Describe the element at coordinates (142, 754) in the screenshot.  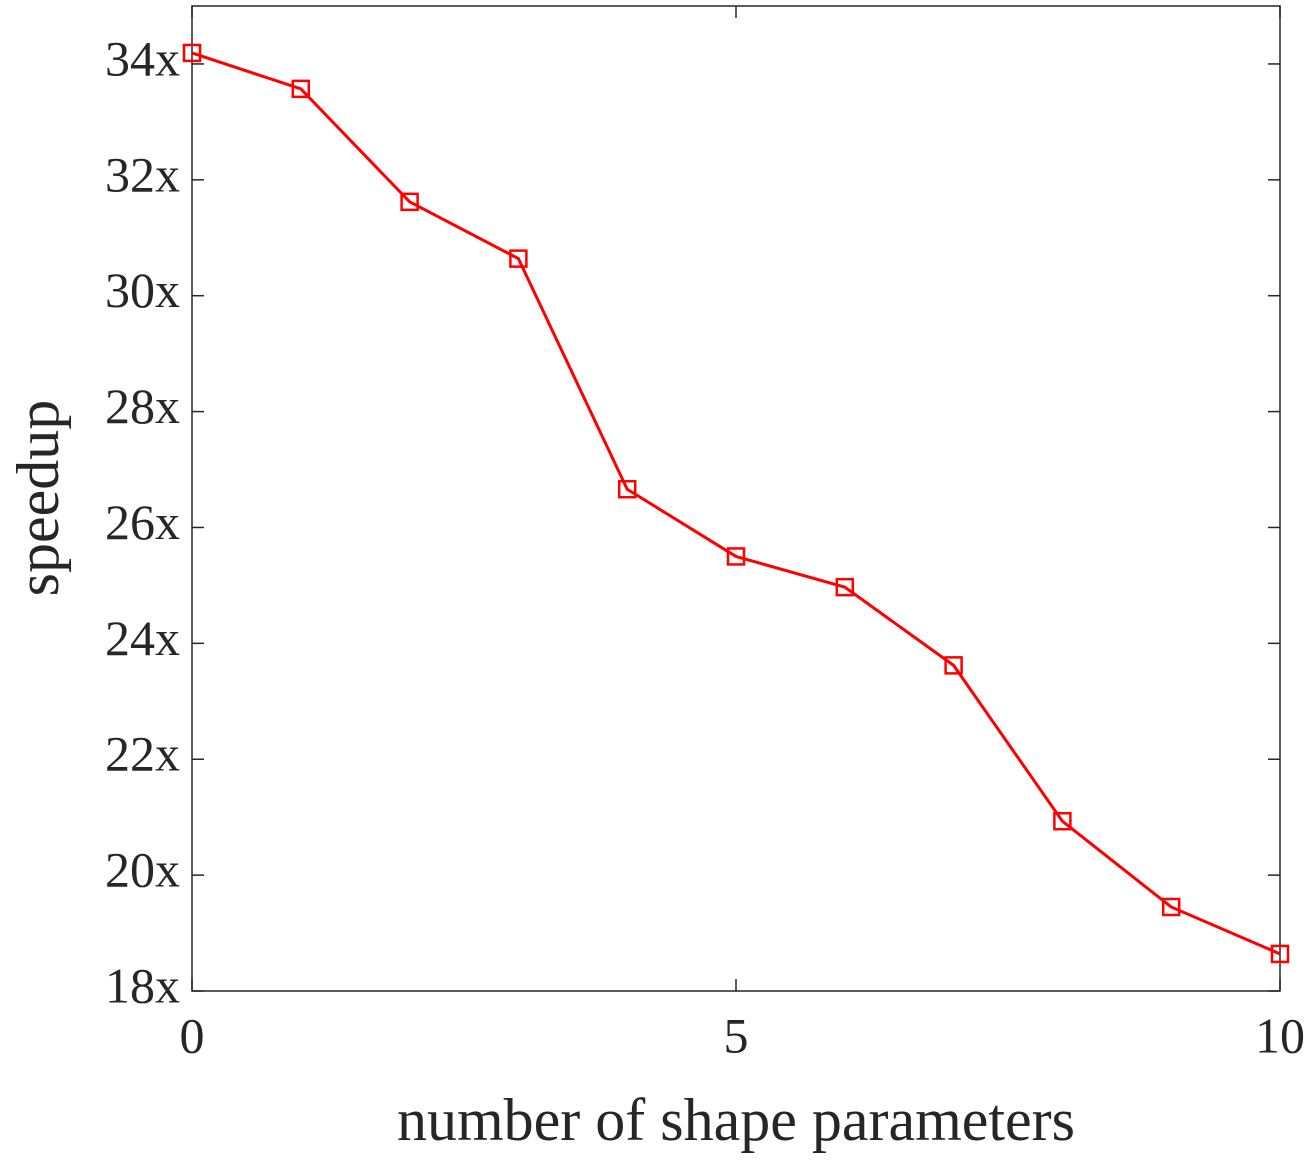
I see `y-tick-label: 22x` at that location.